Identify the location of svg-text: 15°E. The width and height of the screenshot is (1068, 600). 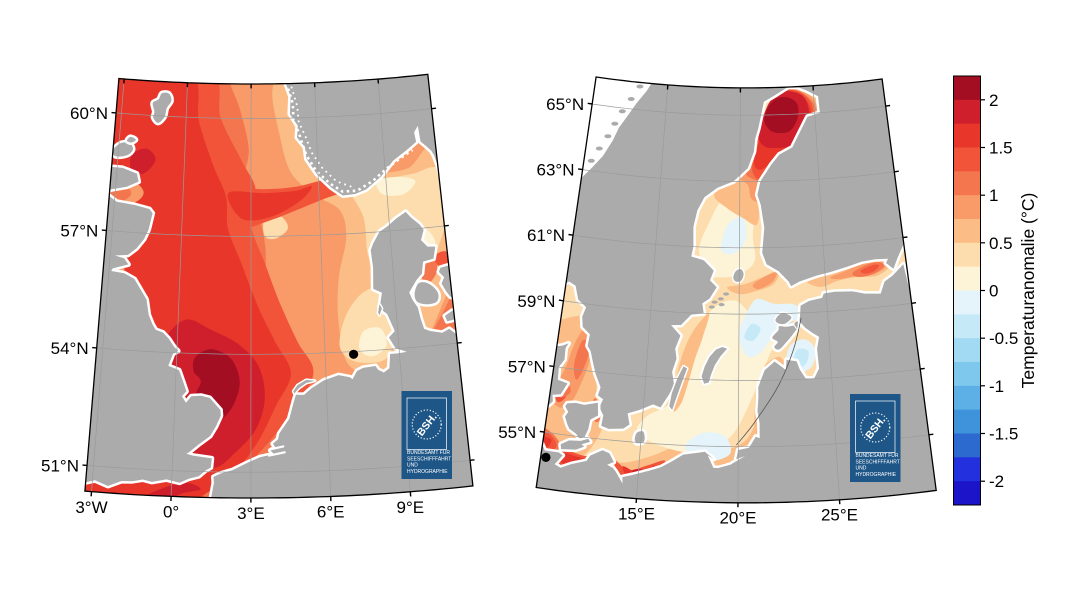
(636, 514).